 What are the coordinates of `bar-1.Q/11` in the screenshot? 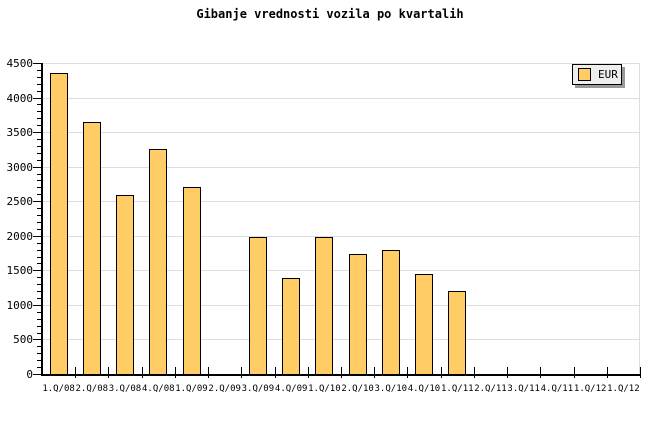 It's located at (457, 333).